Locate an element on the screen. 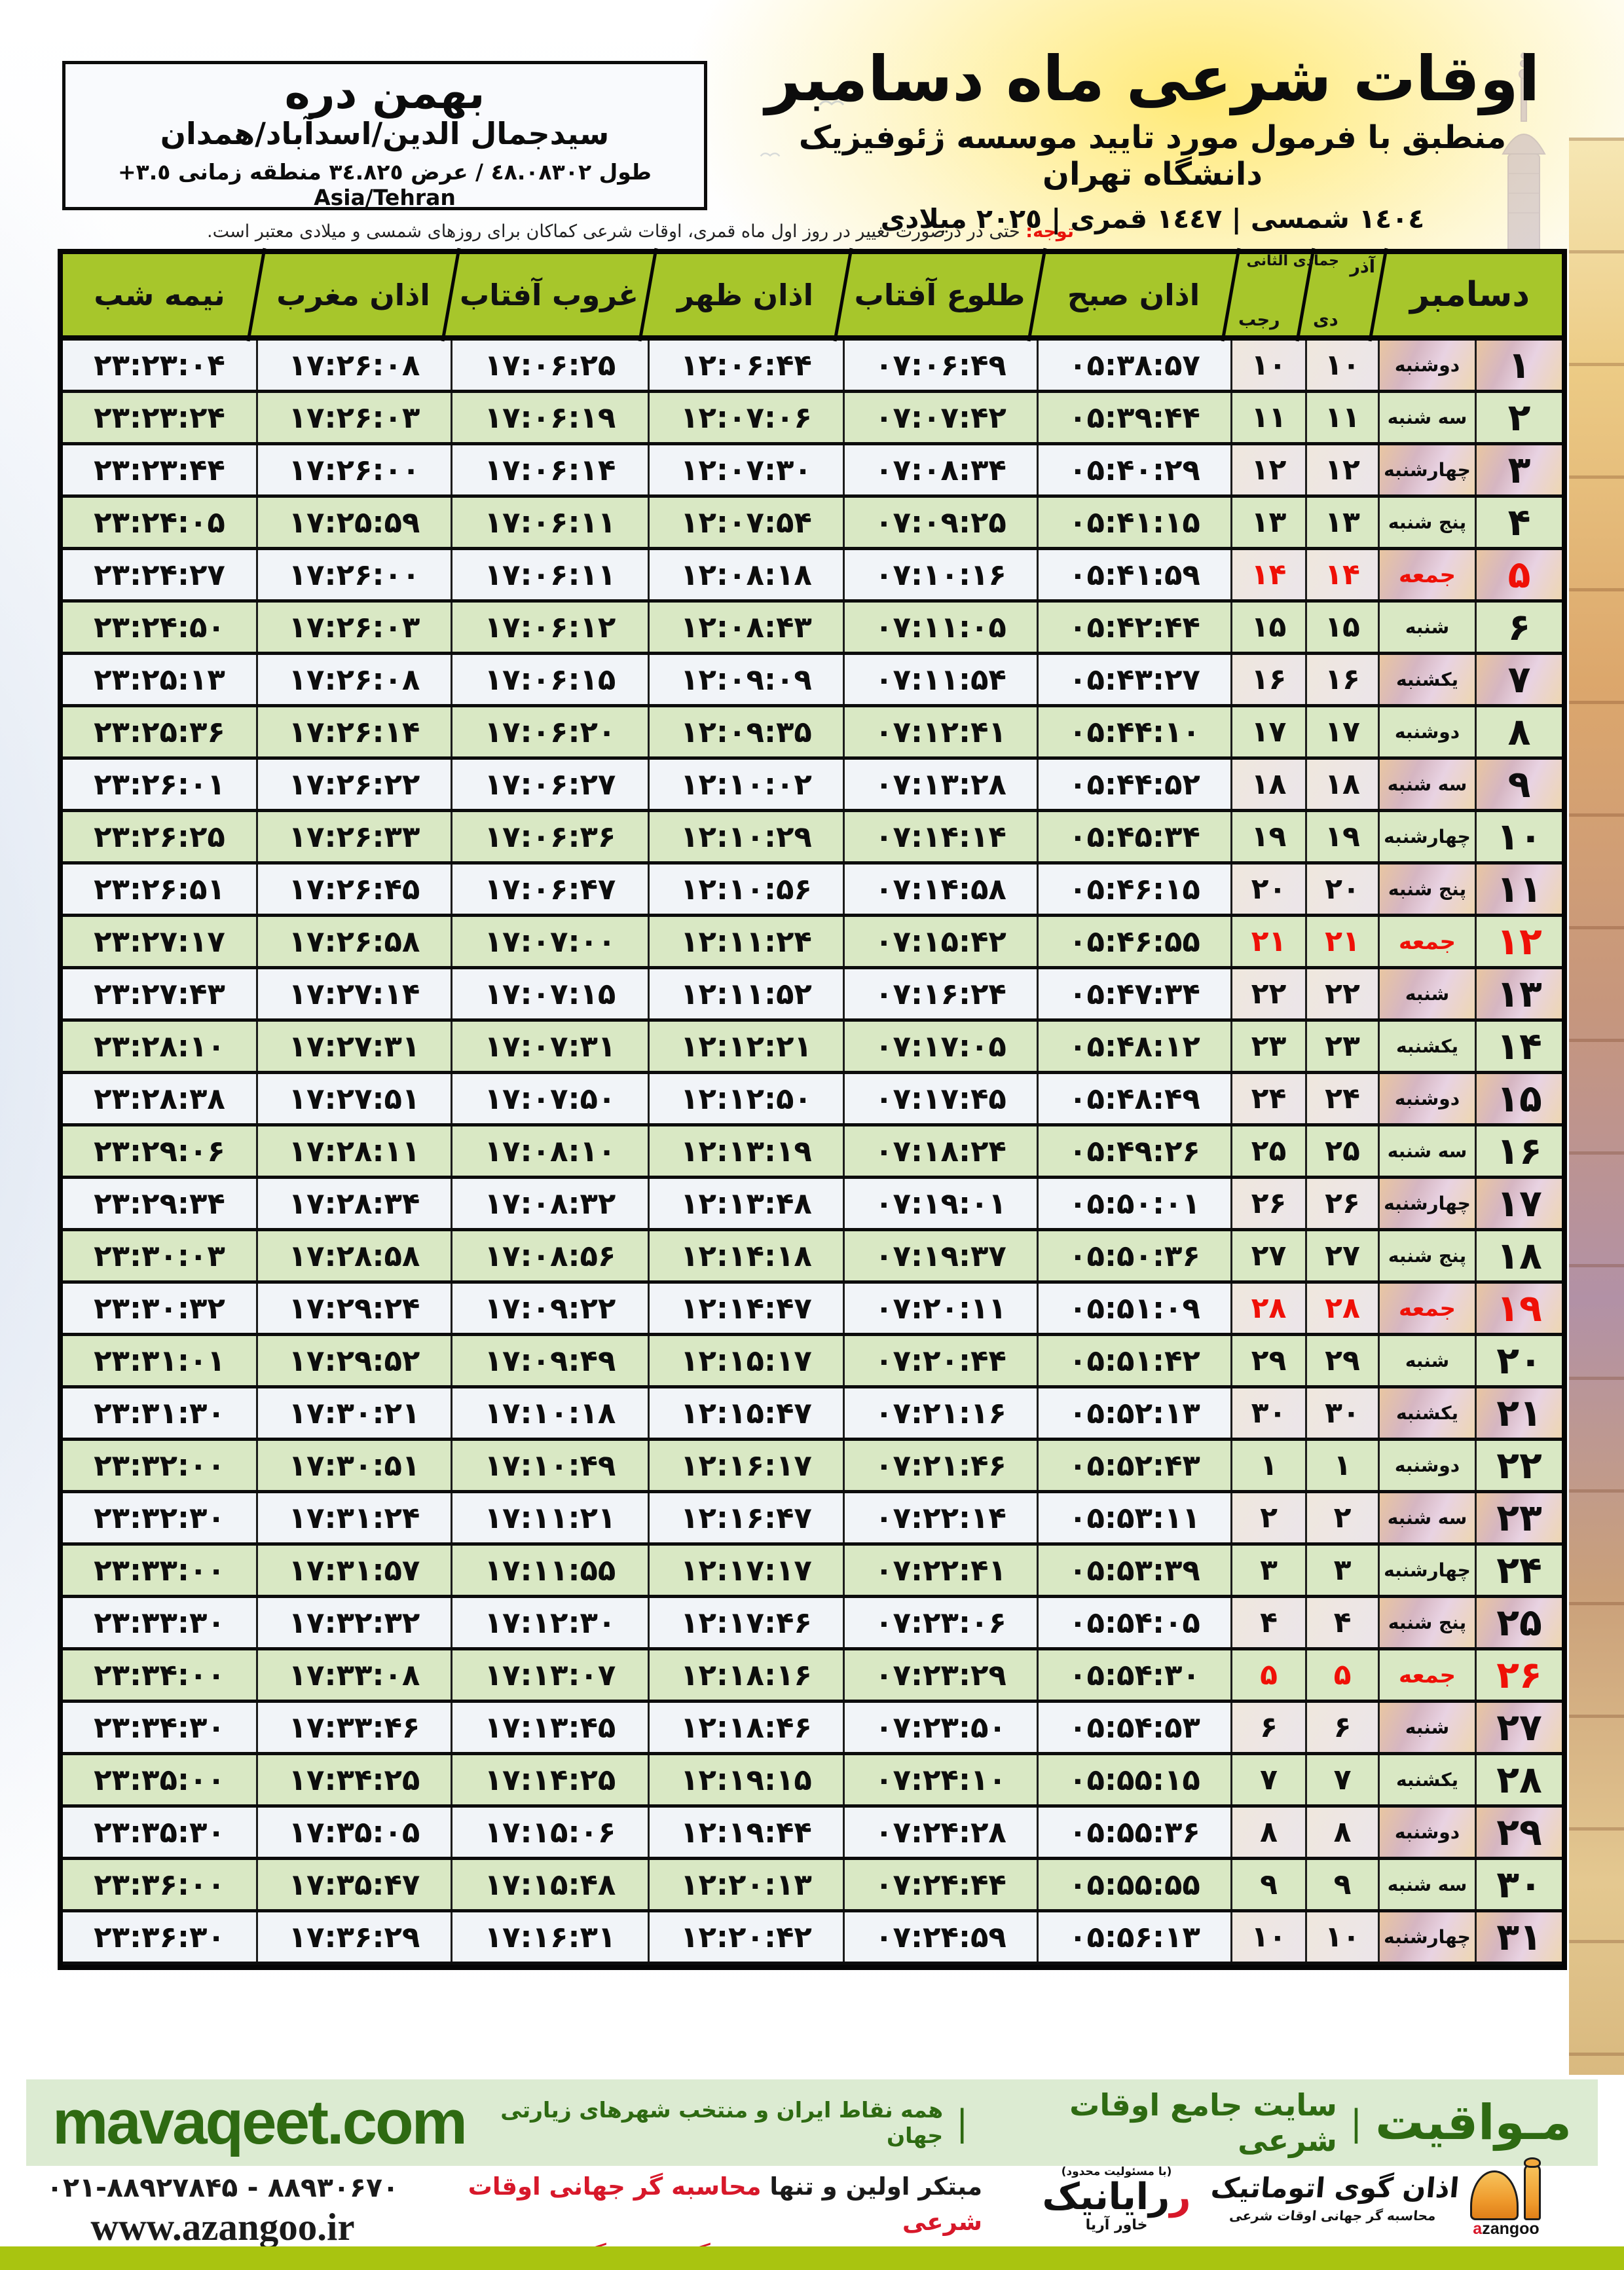 This screenshot has width=1624, height=2270. bird-decoration is located at coordinates (770, 155).